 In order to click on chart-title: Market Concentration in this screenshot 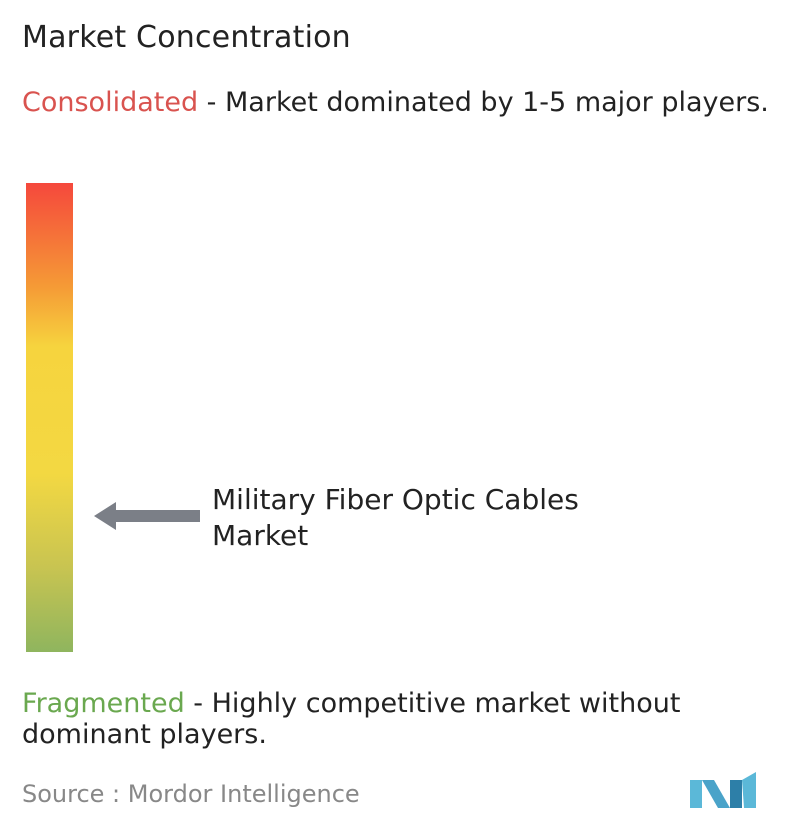, I will do `click(186, 37)`.